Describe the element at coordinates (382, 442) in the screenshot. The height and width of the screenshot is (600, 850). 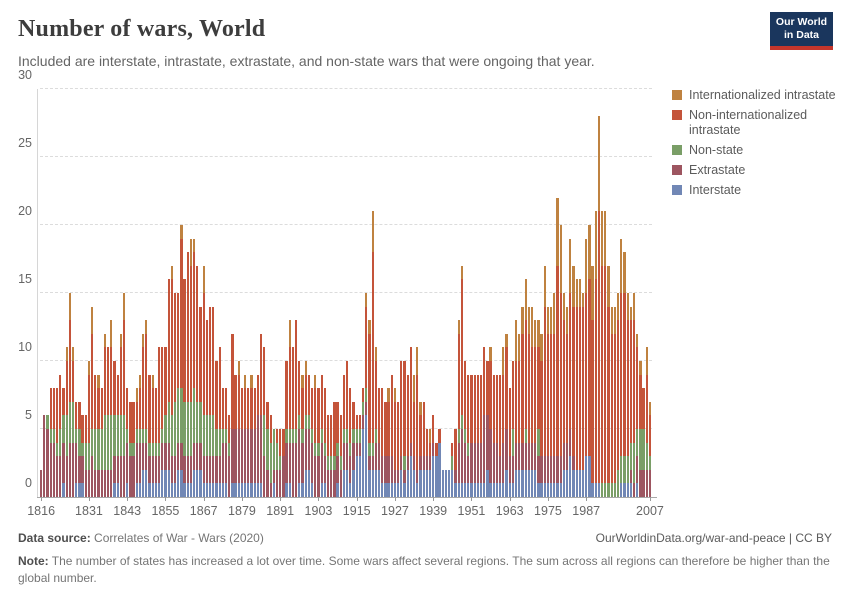
I see `bar-1923` at that location.